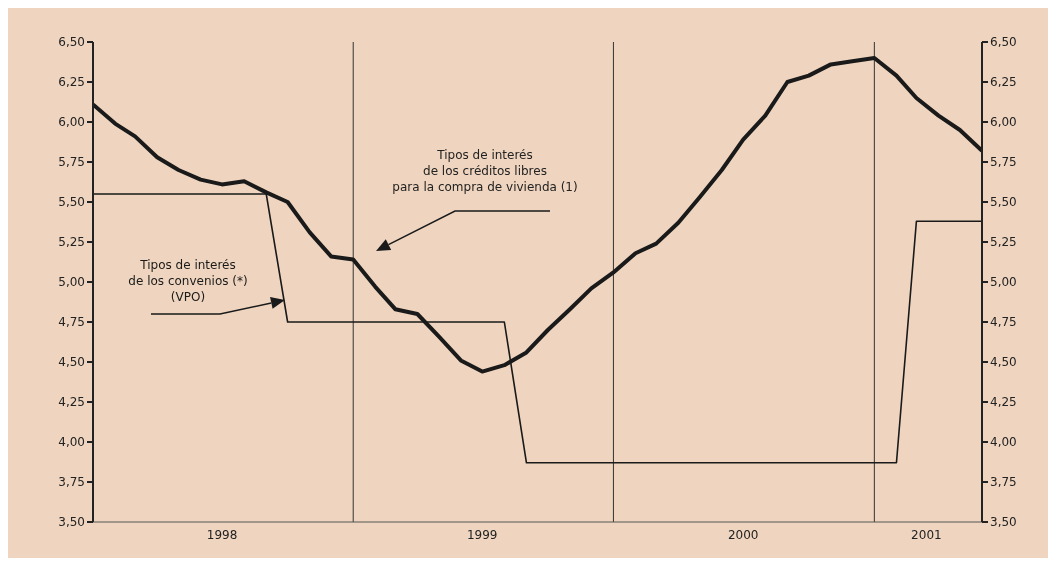 The image size is (1056, 563). I want to click on x-tick-label: 1998, so click(222, 534).